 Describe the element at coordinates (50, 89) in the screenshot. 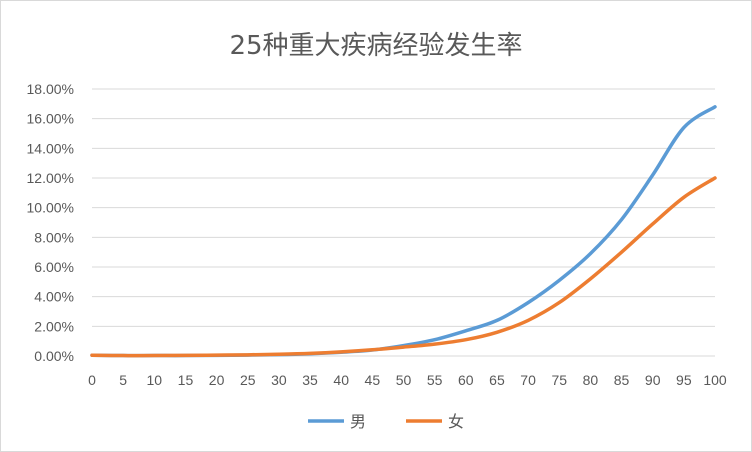

I see `y-tick-label: 18.00%` at that location.